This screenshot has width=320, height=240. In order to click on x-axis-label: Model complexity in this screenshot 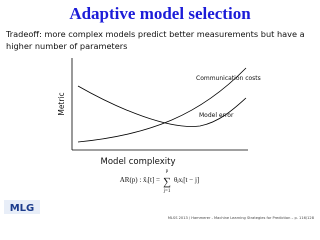, I will do `click(138, 162)`.